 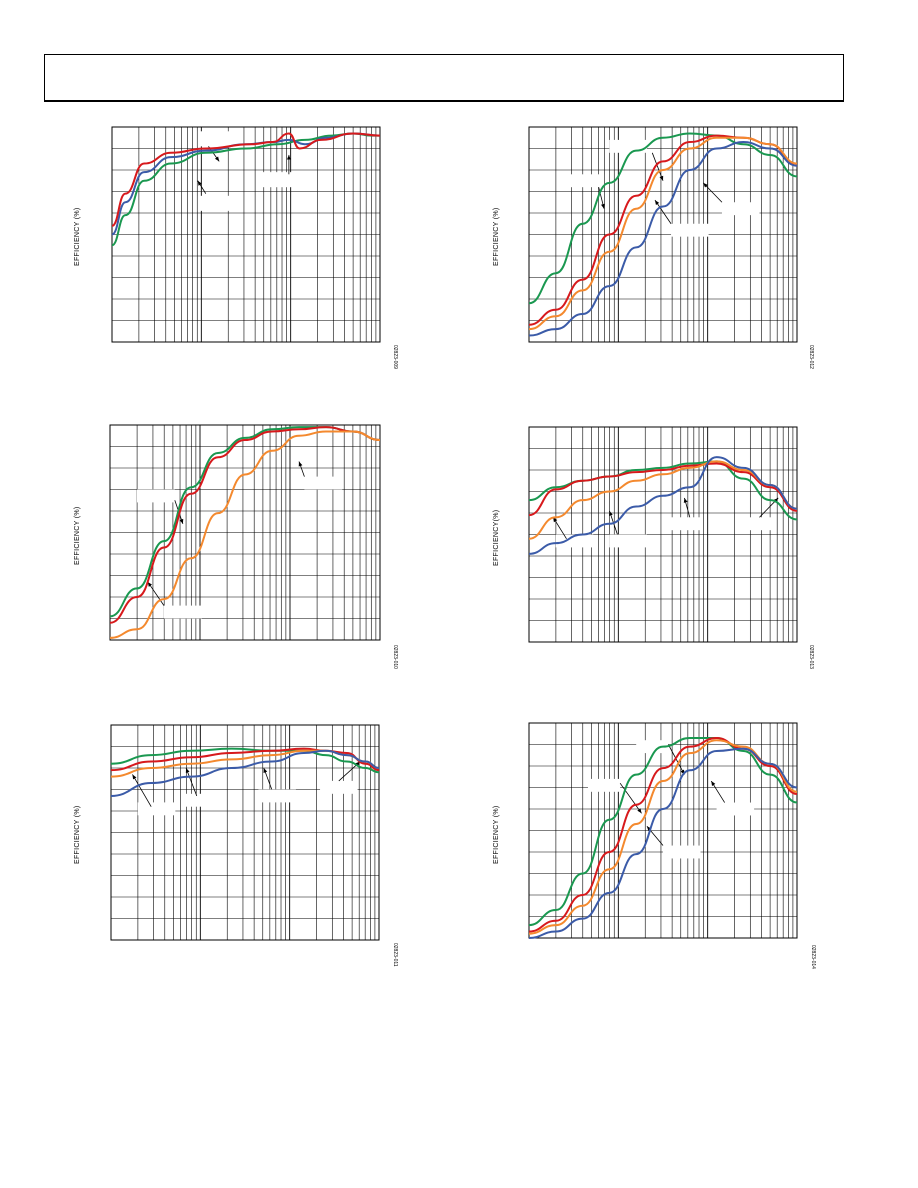 What do you see at coordinates (395, 657) in the screenshot?
I see `figure-code: 02823-010` at bounding box center [395, 657].